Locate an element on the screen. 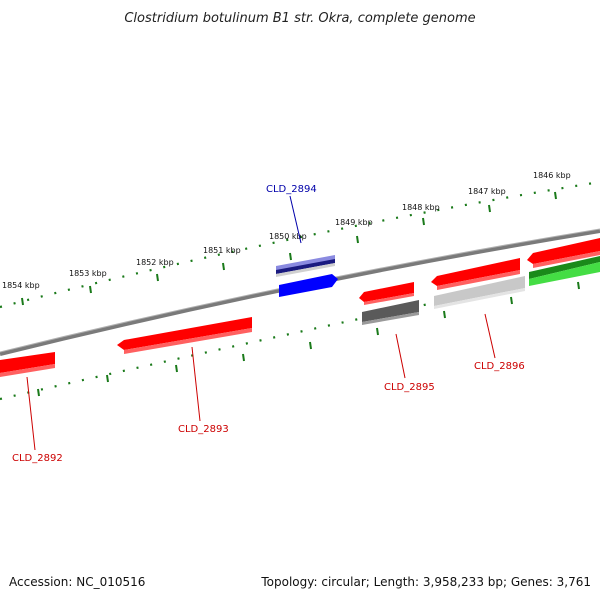 The image size is (600, 605). tick-label-1849: 1849 kbp is located at coordinates (354, 222).